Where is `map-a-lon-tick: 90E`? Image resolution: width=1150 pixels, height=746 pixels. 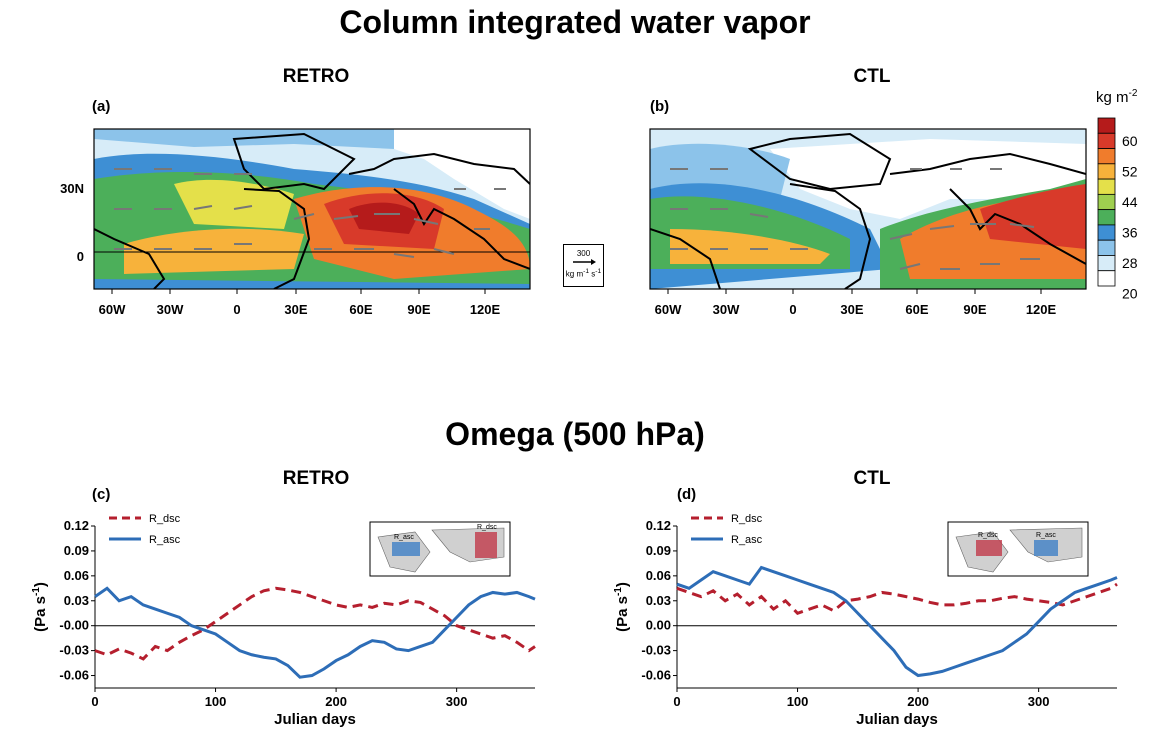
map-a-lon-tick: 90E is located at coordinates (418, 309).